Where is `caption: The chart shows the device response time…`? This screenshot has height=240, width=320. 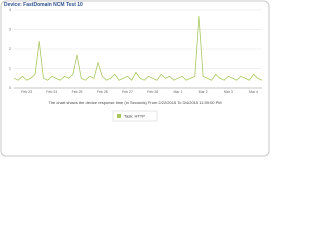
caption: The chart shows the device response time… is located at coordinates (134, 102).